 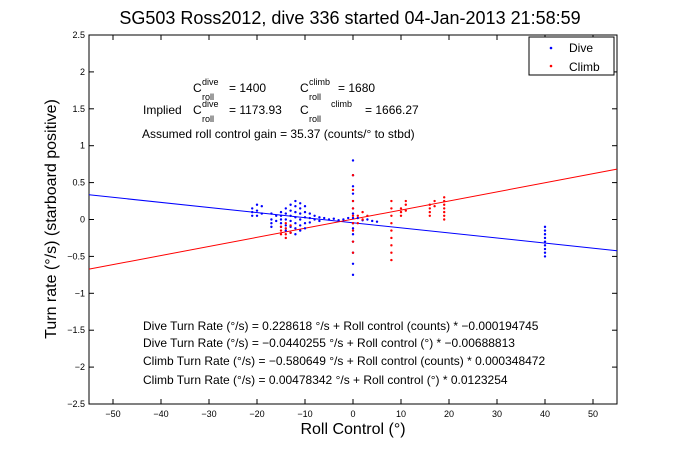 What do you see at coordinates (112, 414) in the screenshot?
I see `x-tick-label: −50` at bounding box center [112, 414].